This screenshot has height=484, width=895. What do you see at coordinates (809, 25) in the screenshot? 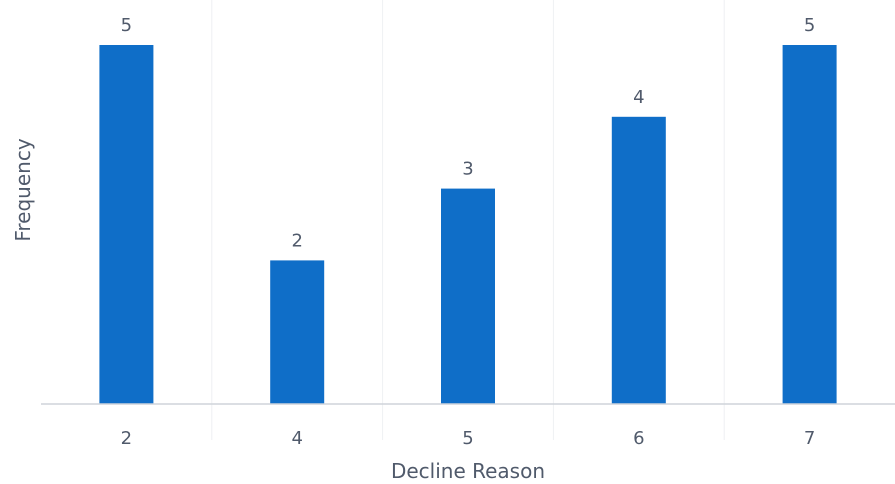
I see `data-label-7: 5` at bounding box center [809, 25].